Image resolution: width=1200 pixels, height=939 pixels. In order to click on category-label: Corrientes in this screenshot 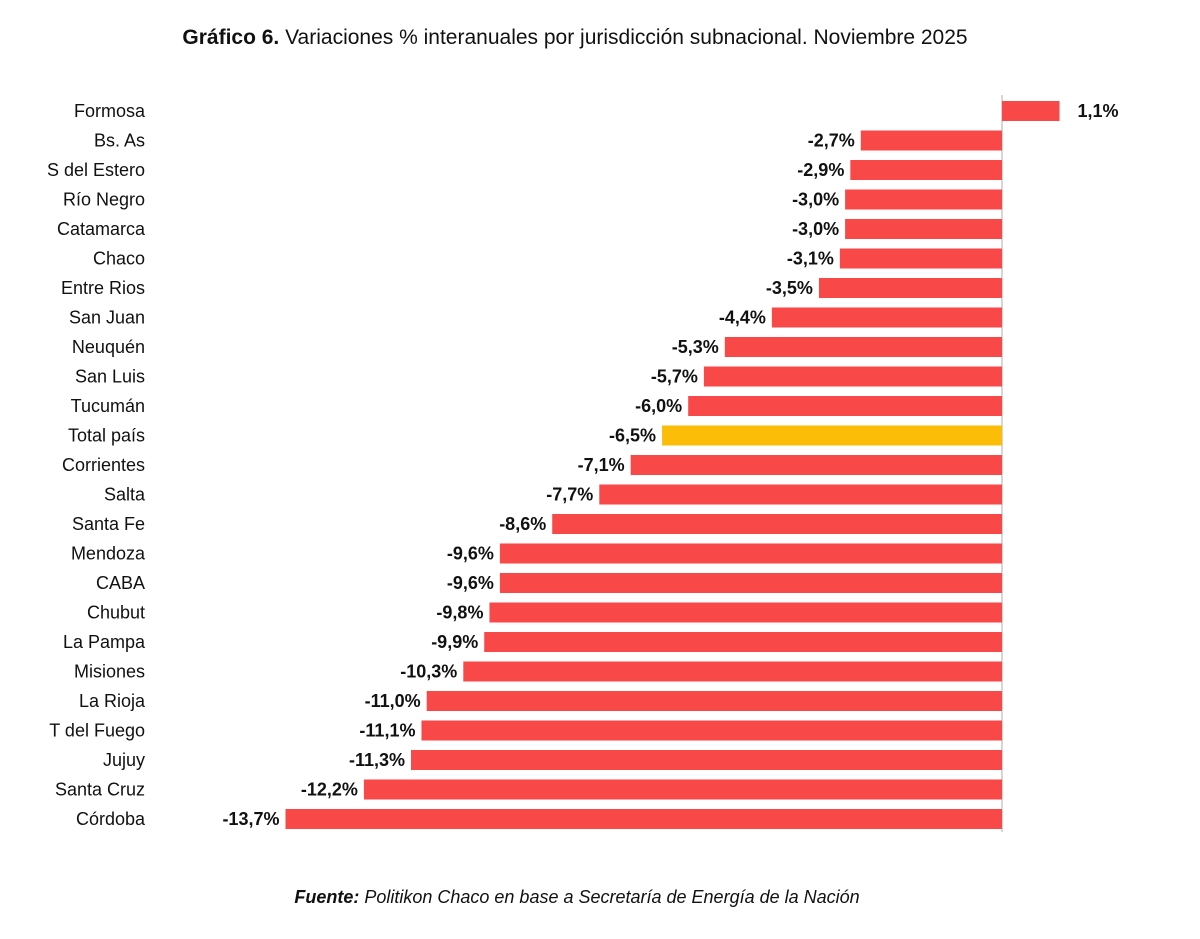, I will do `click(103, 465)`.